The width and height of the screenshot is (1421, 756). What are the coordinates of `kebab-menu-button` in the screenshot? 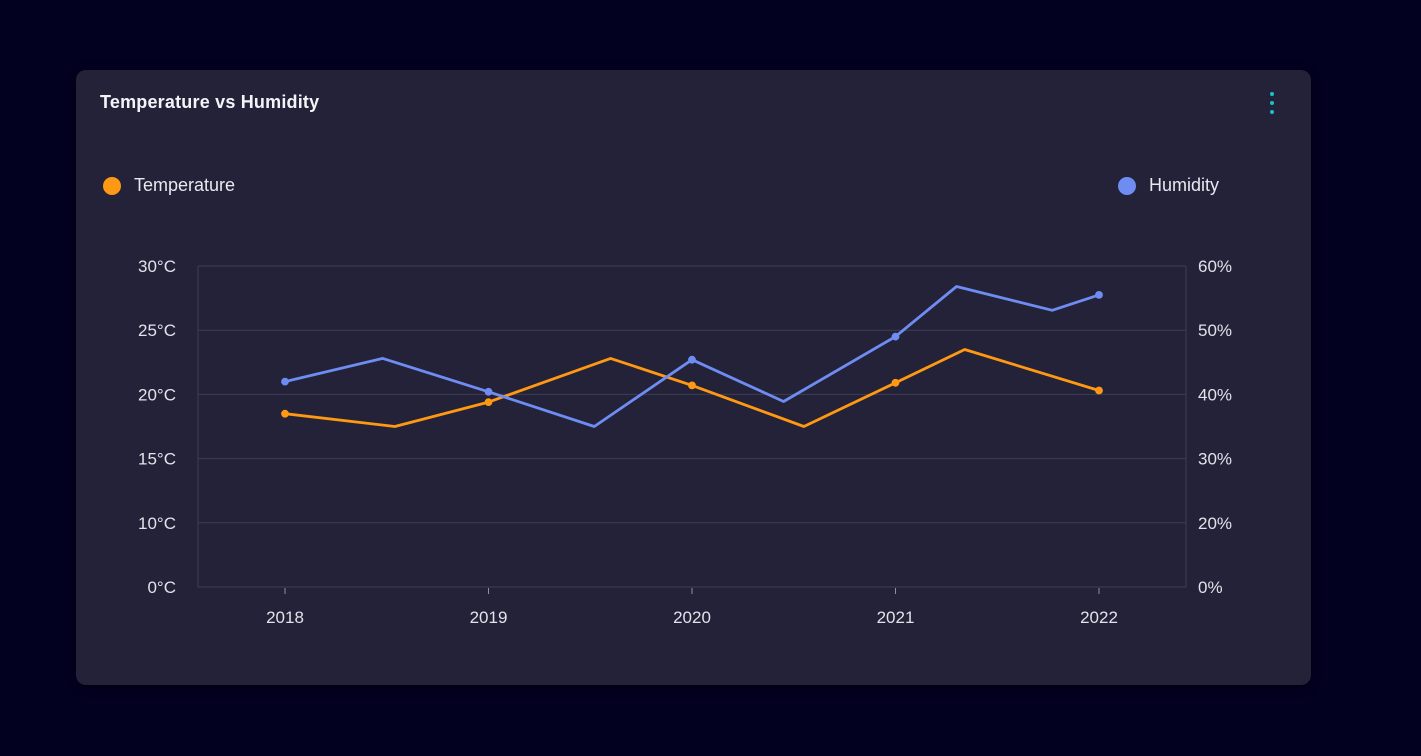 It's located at (1272, 103).